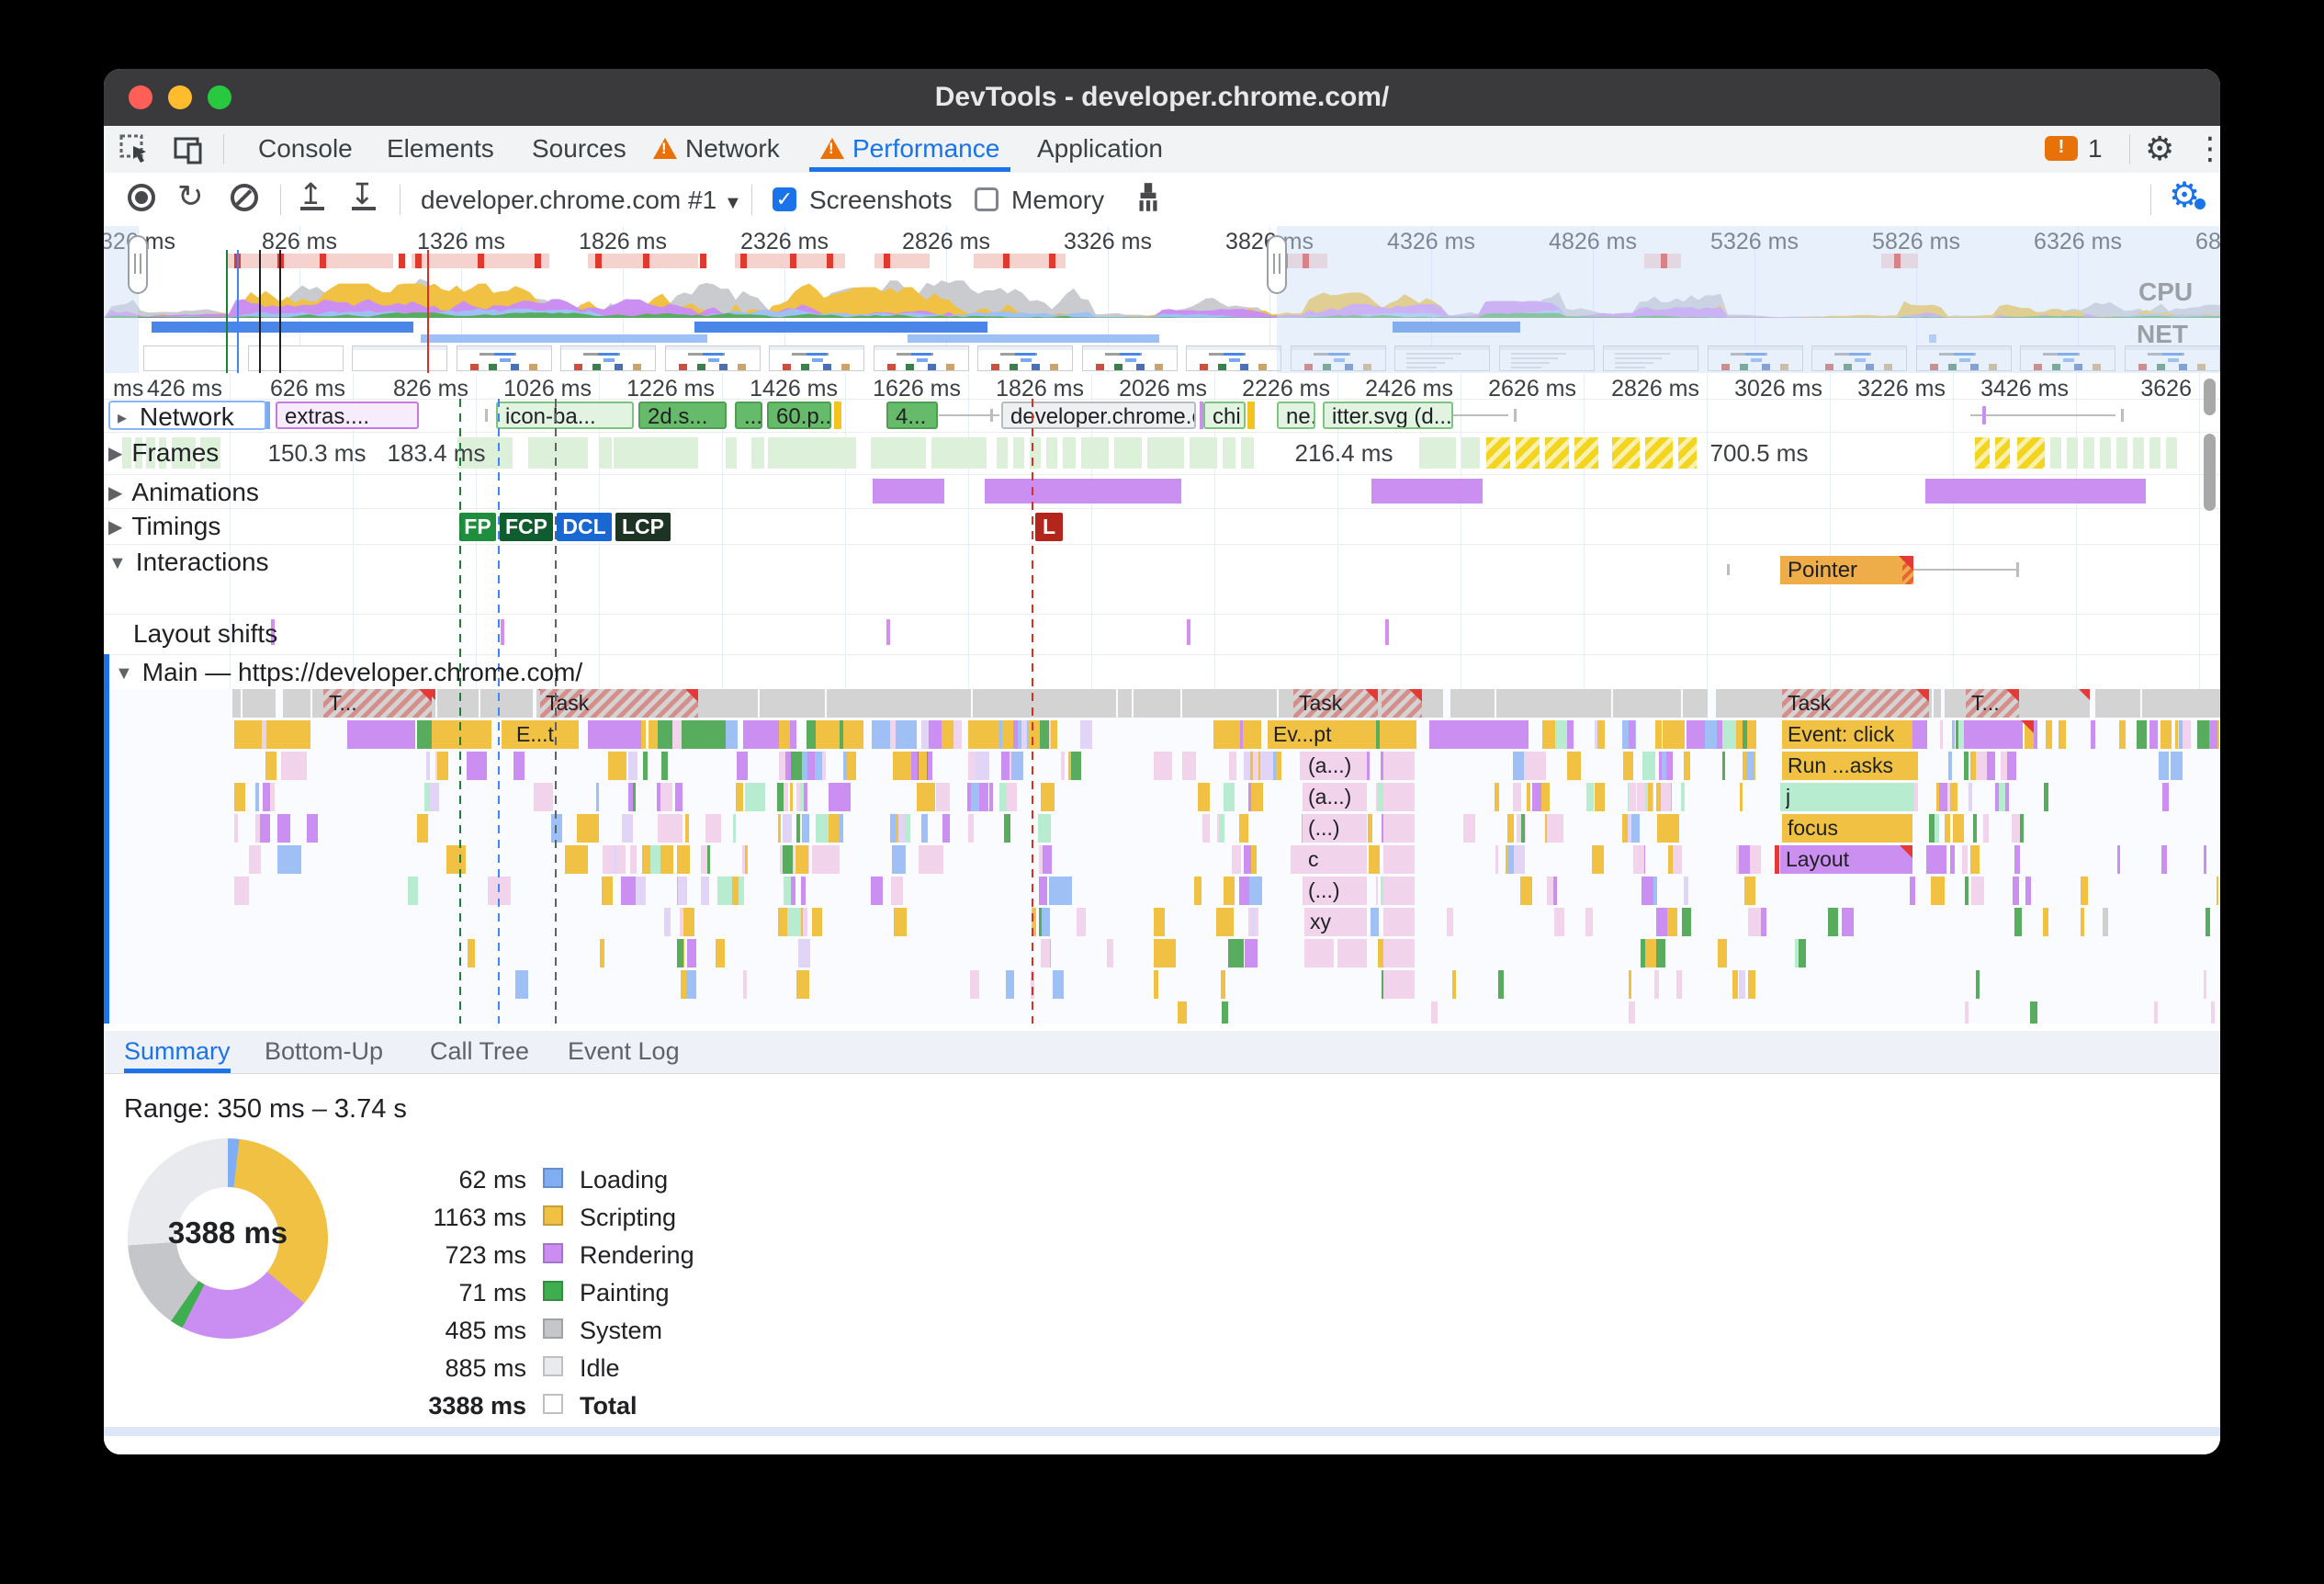 The width and height of the screenshot is (2324, 1584). What do you see at coordinates (477, 527) in the screenshot?
I see `timing-badge-fp: FP` at bounding box center [477, 527].